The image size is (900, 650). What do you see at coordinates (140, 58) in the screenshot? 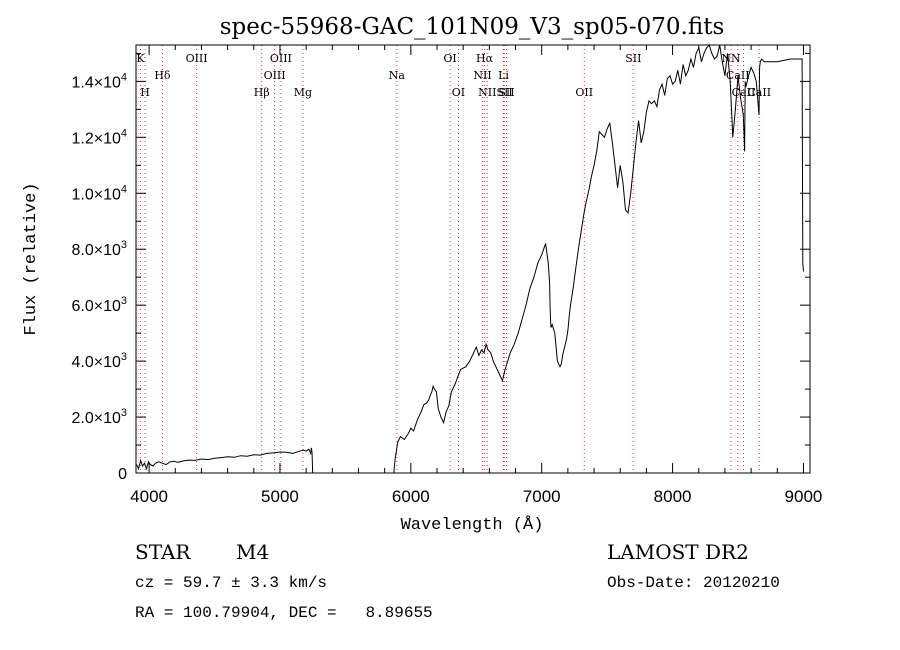
I see `spectral-line-label: K` at bounding box center [140, 58].